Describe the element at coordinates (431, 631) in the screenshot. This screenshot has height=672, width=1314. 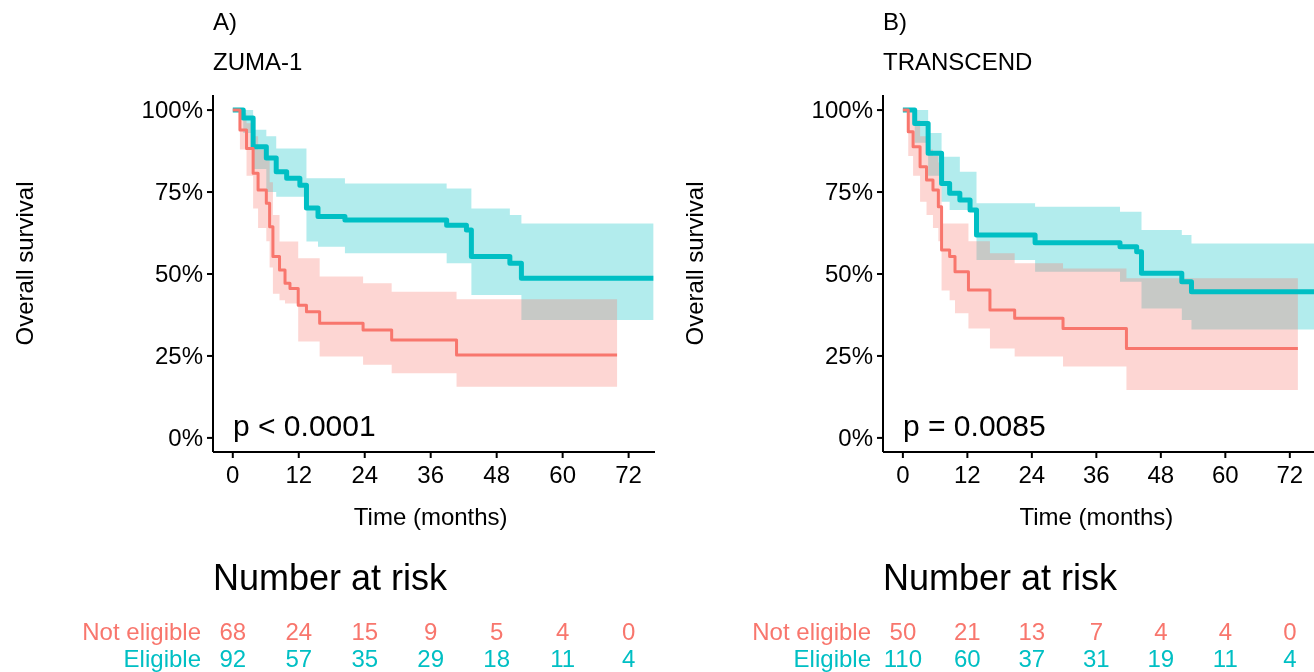
I see `text: 9` at that location.